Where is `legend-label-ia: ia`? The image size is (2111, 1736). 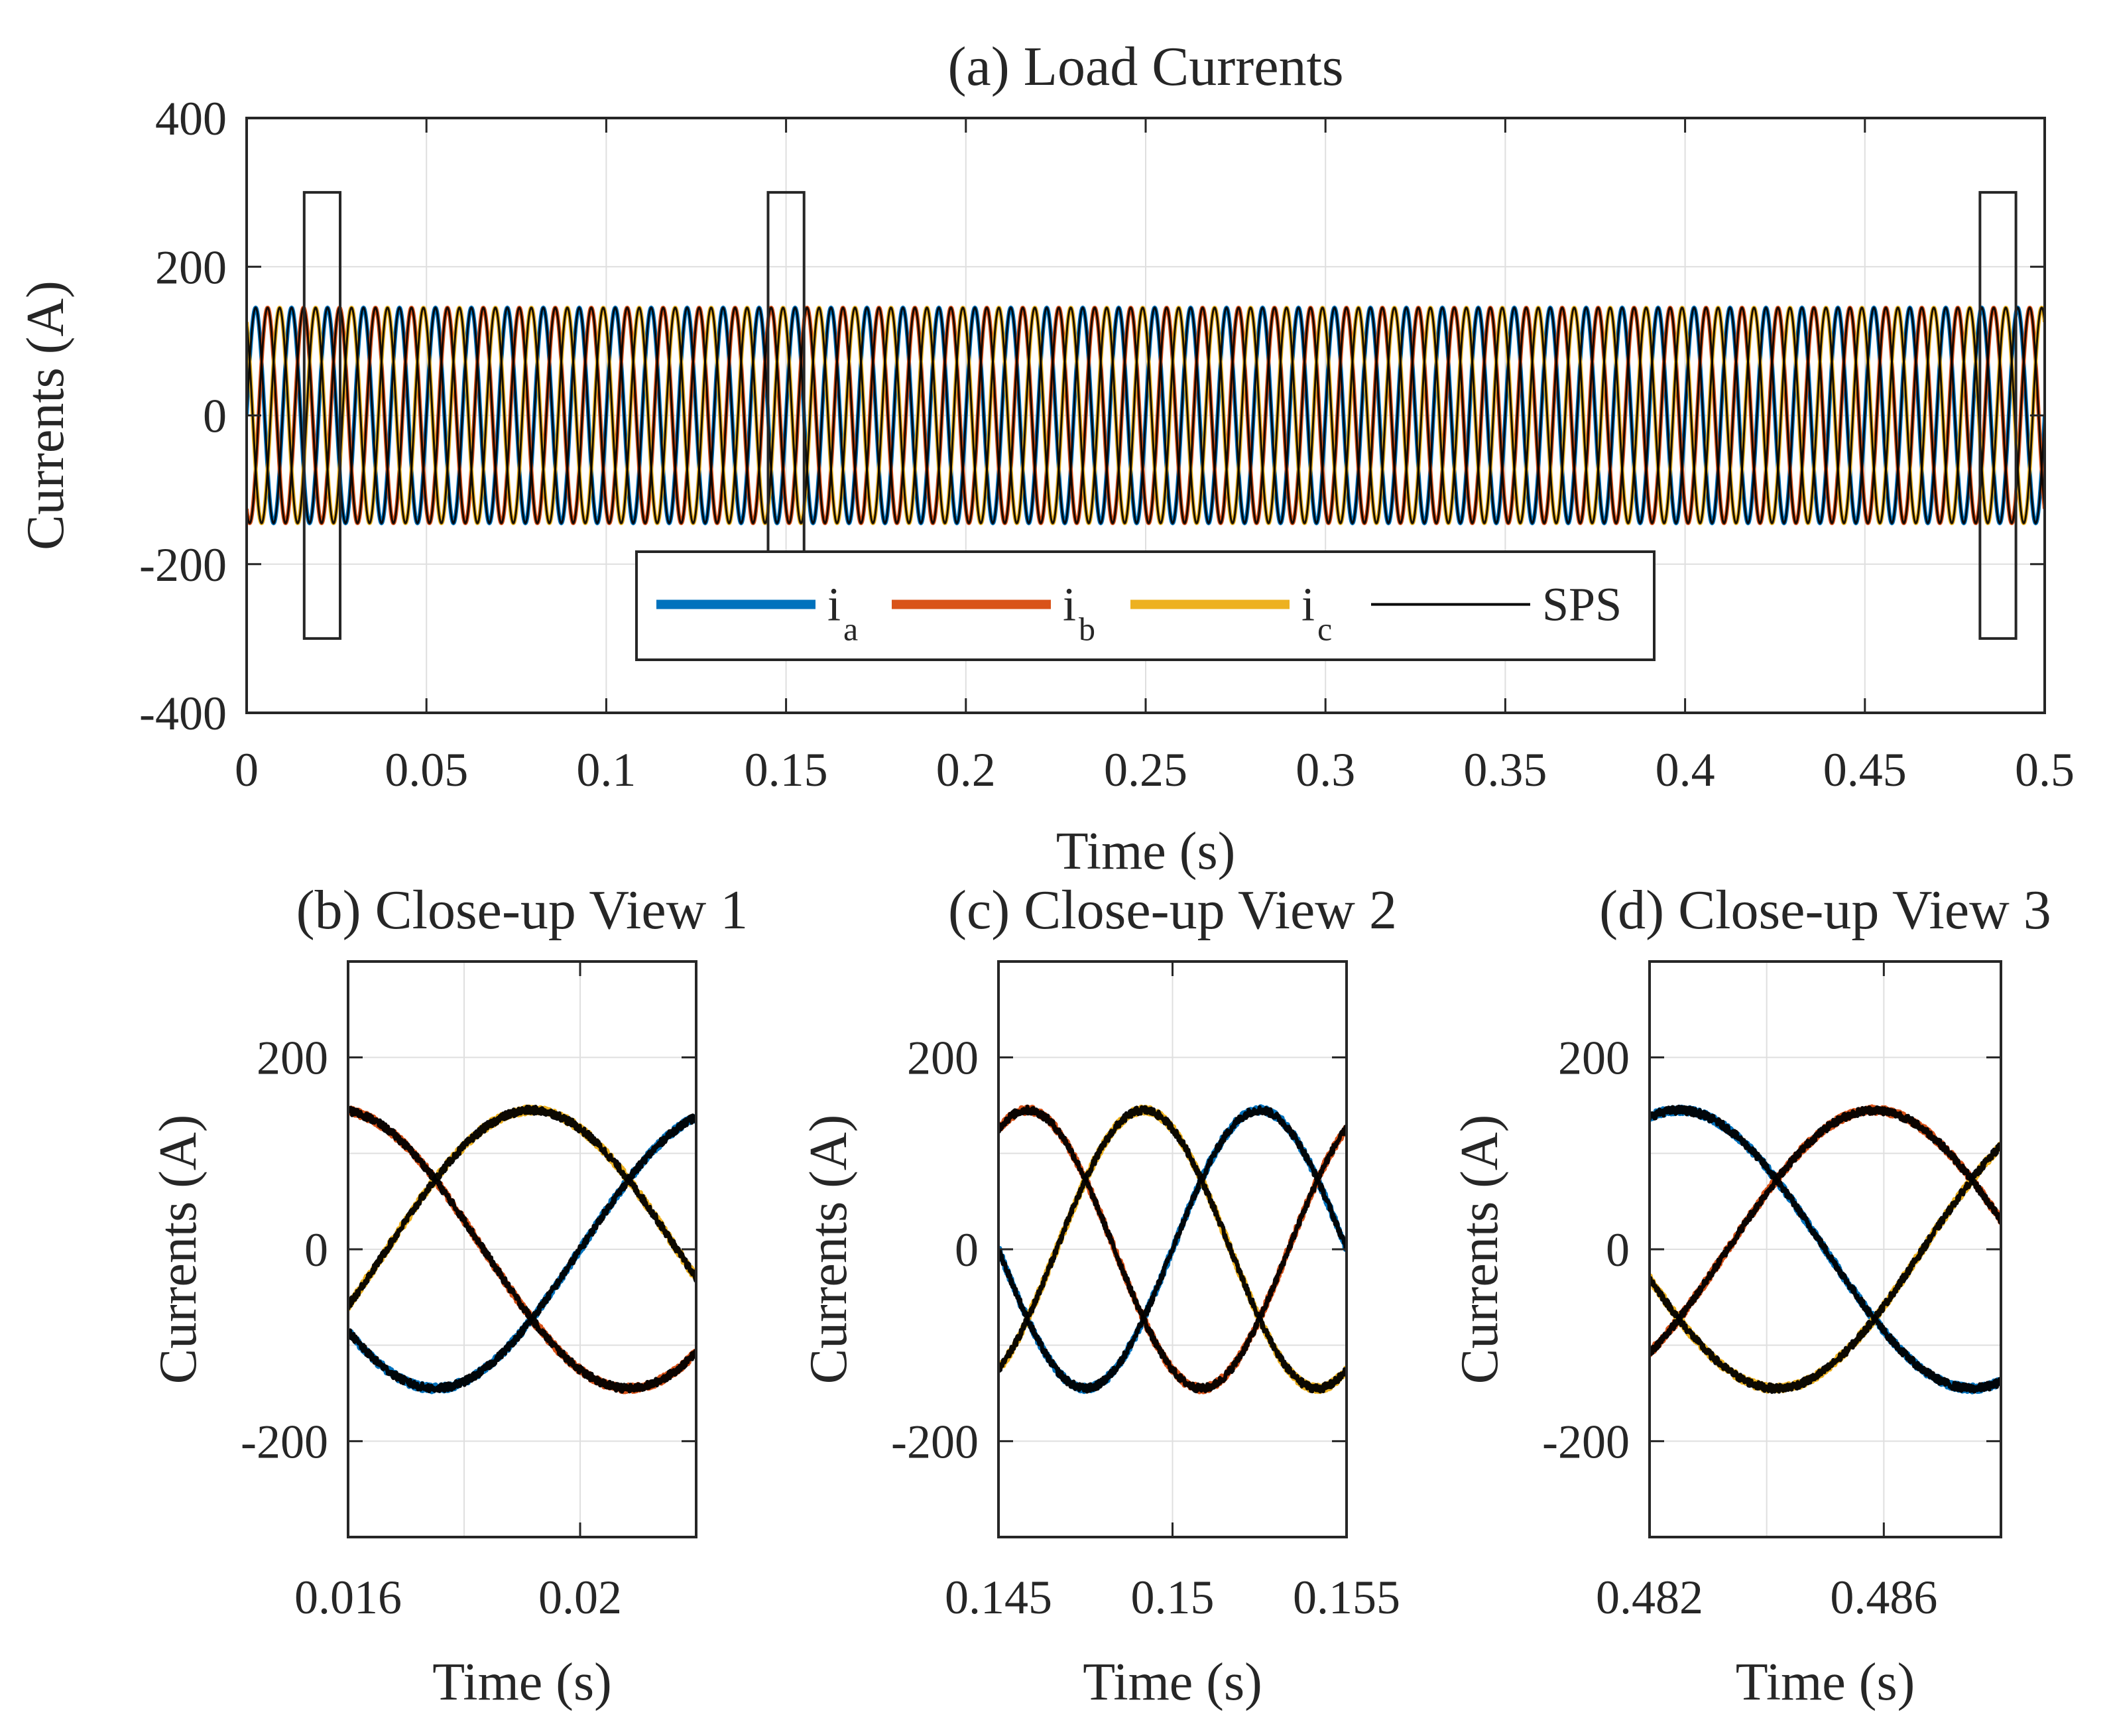
legend-label-ia: ia is located at coordinates (842, 613).